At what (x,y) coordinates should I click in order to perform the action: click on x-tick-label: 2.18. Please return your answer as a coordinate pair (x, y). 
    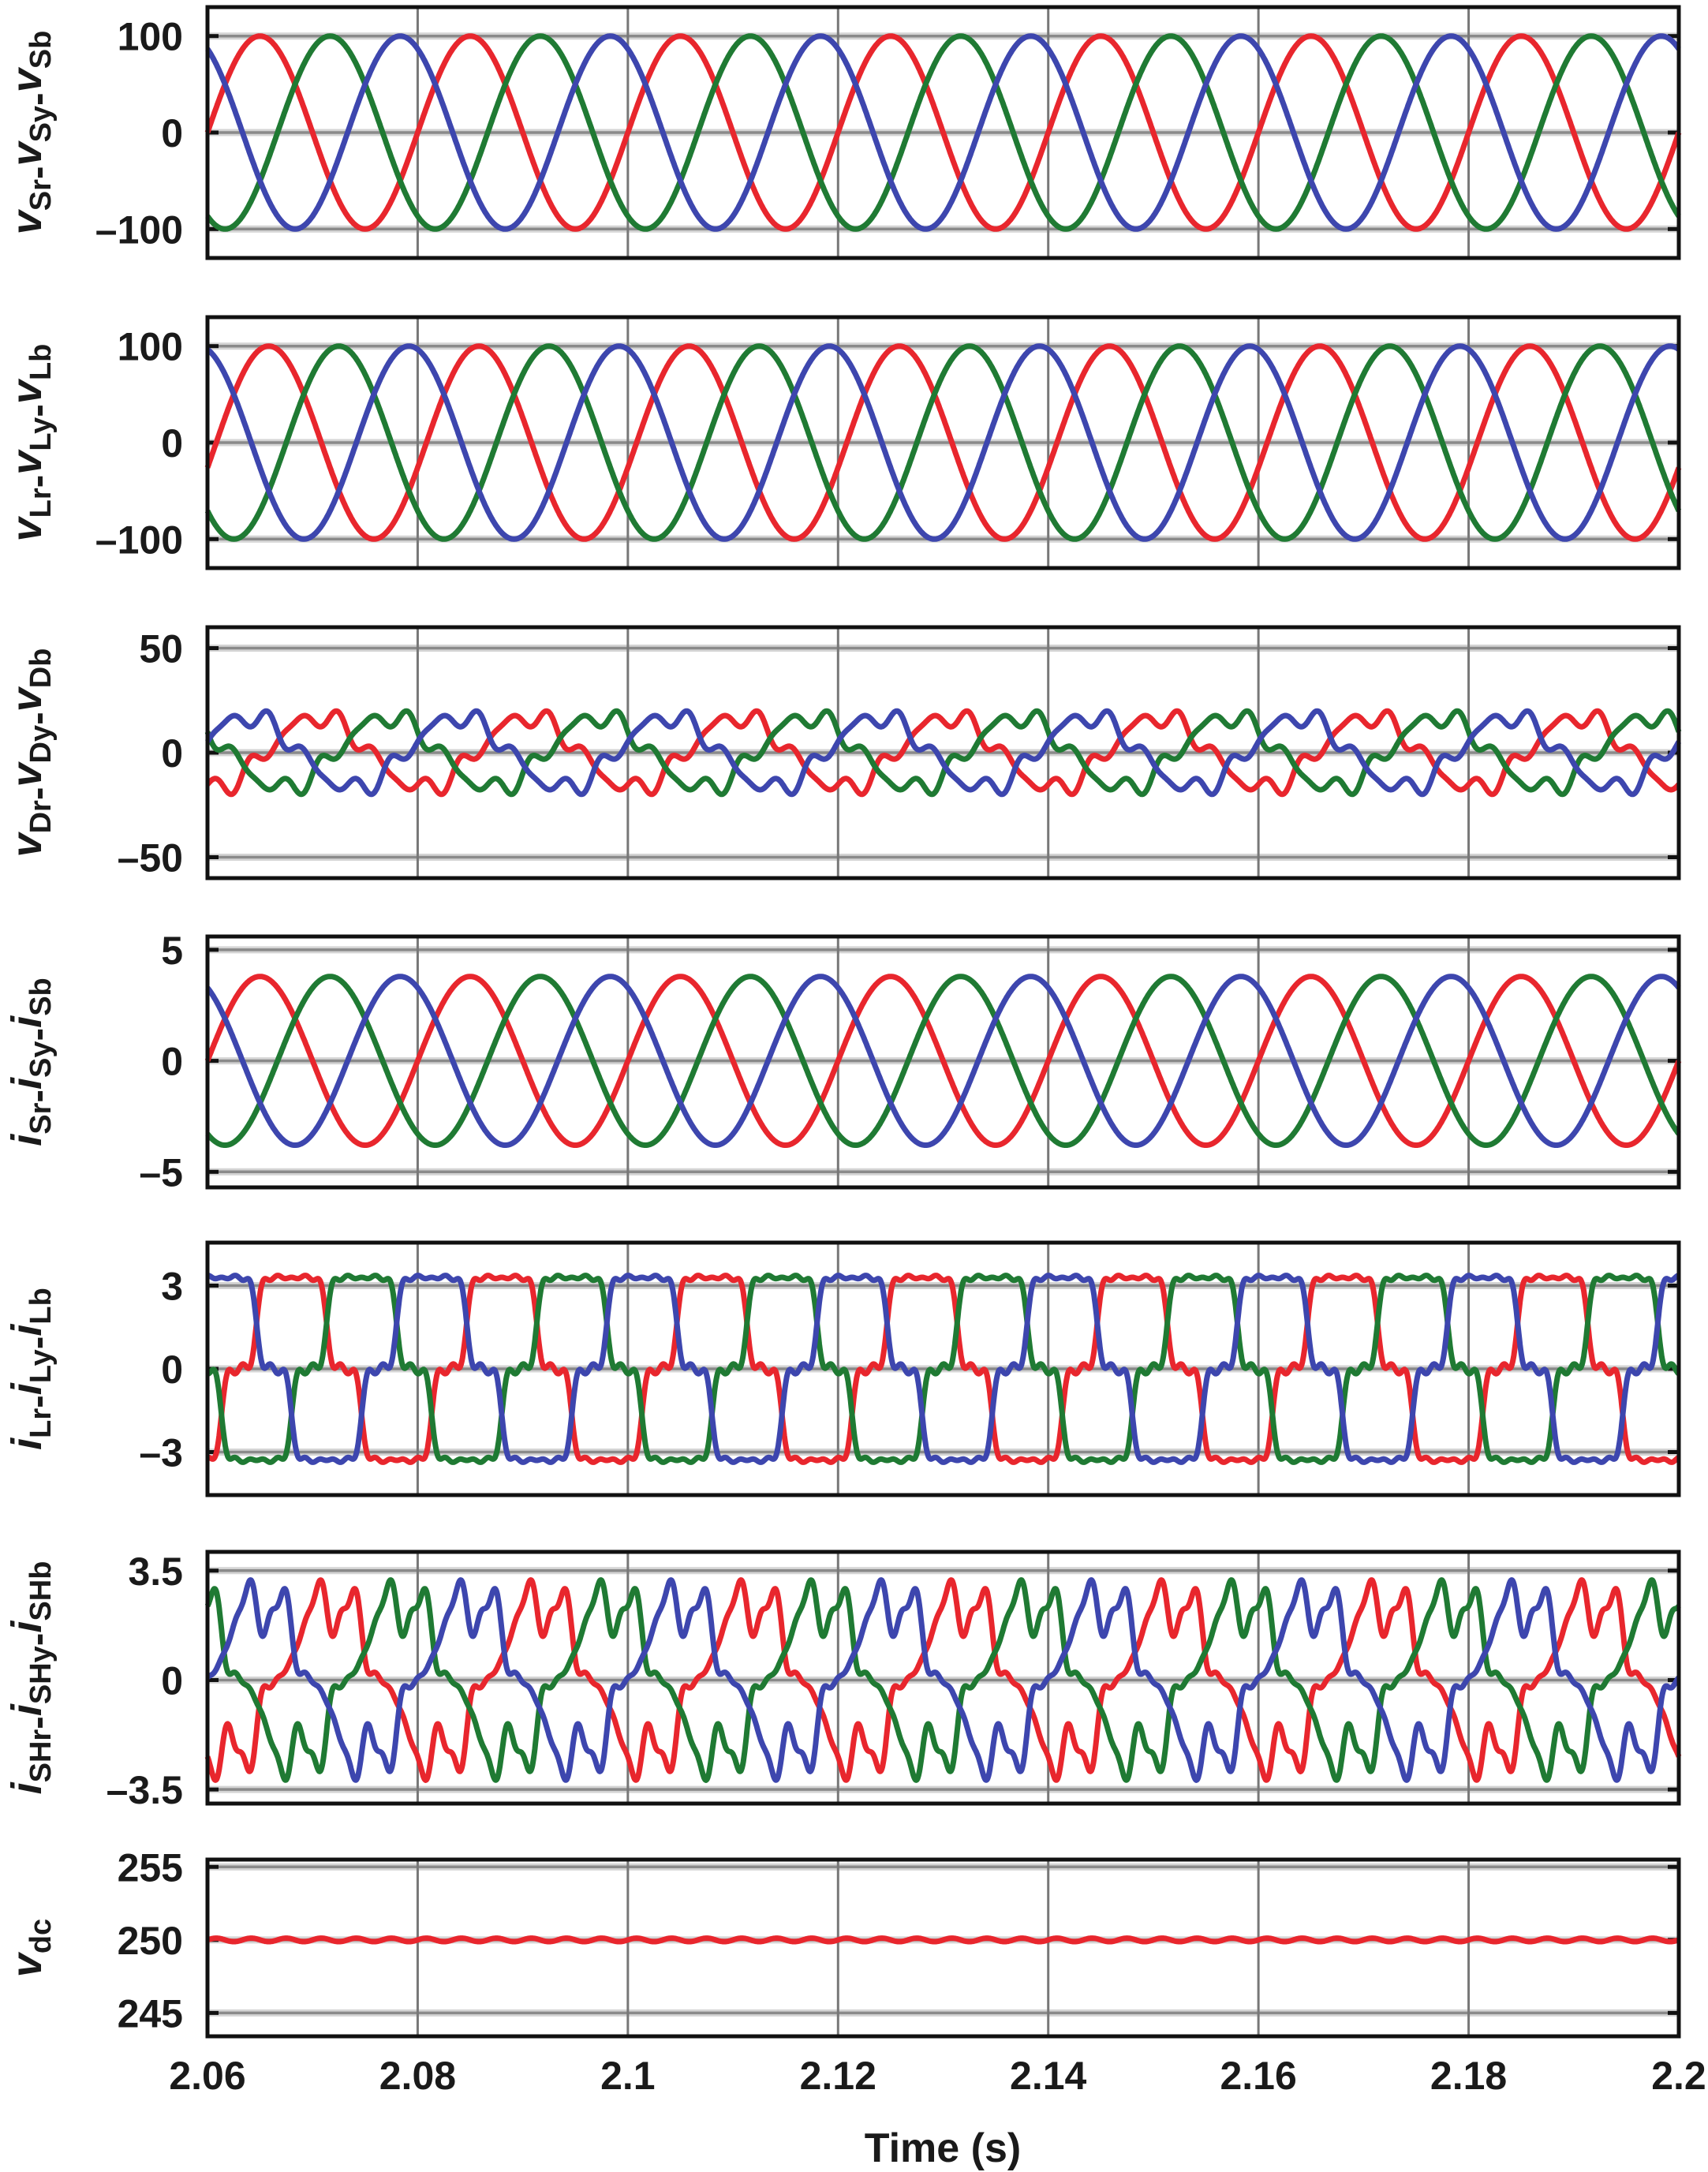
    Looking at the image, I should click on (1468, 2076).